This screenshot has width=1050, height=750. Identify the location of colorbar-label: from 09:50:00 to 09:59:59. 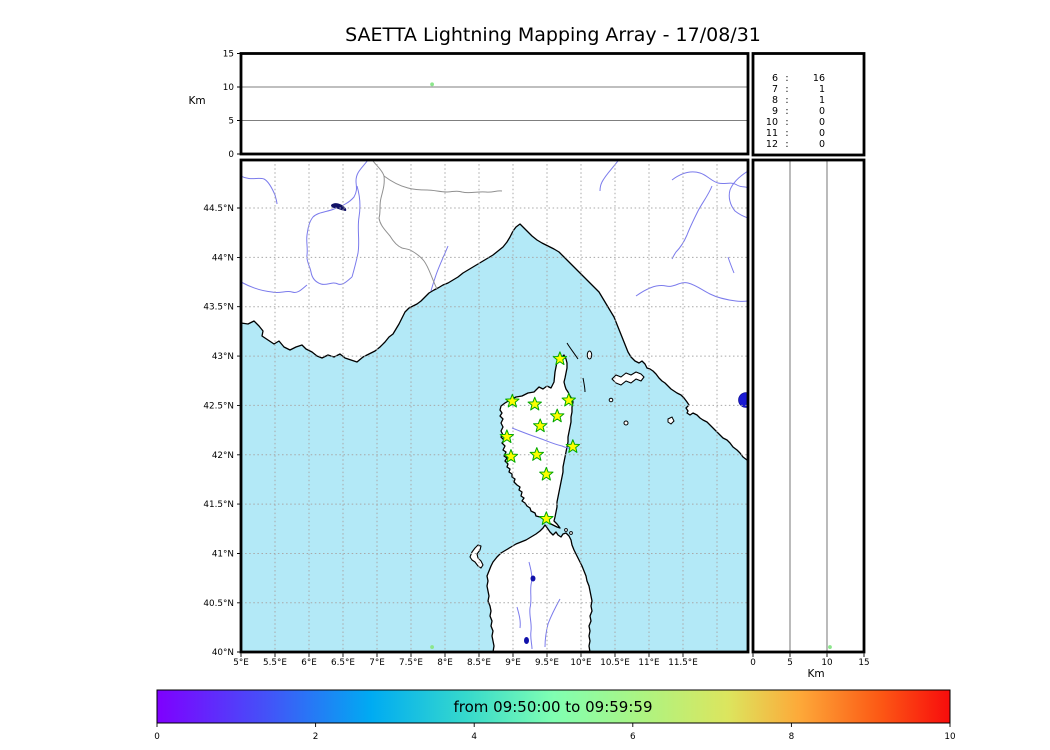
(552, 707).